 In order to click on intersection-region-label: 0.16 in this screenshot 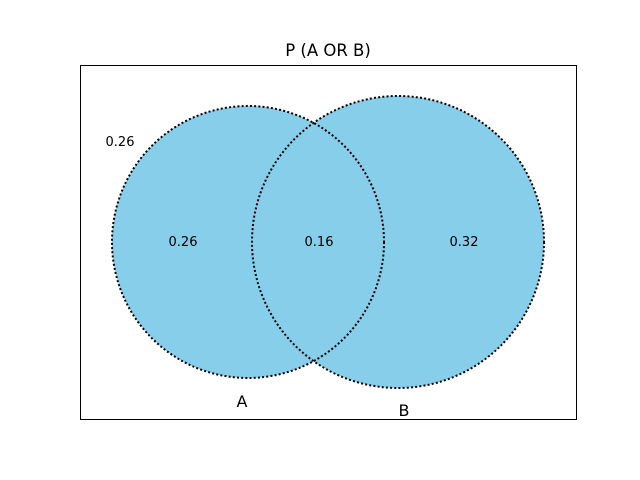, I will do `click(319, 242)`.